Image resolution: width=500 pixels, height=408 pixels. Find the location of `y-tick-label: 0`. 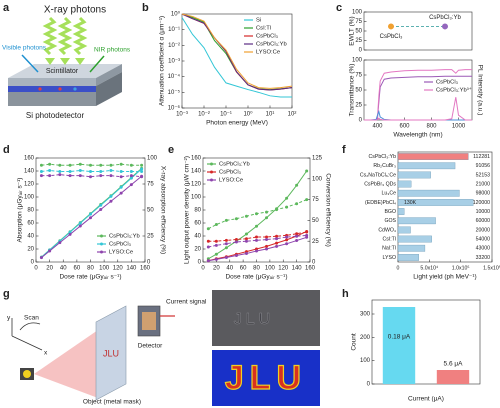

y-tick-label: 0 is located at coordinates (369, 385).